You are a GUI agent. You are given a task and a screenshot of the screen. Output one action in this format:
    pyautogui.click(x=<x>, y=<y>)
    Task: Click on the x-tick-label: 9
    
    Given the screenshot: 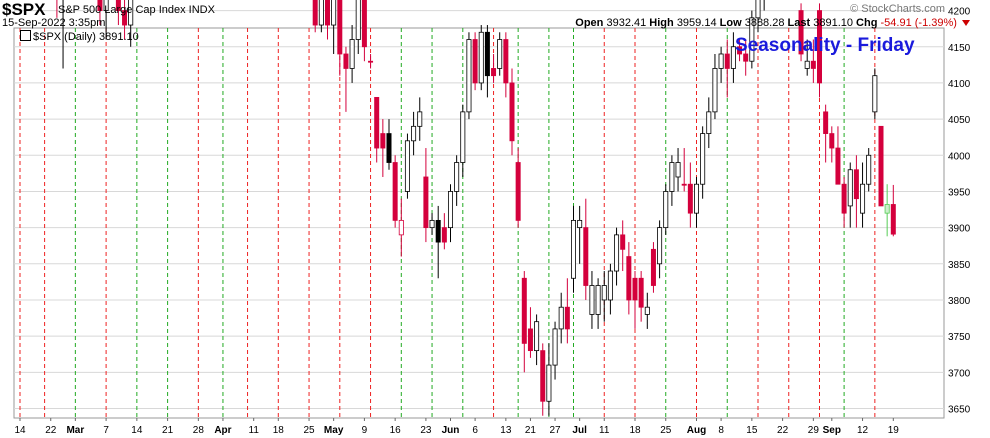 What is the action you would take?
    pyautogui.click(x=365, y=430)
    